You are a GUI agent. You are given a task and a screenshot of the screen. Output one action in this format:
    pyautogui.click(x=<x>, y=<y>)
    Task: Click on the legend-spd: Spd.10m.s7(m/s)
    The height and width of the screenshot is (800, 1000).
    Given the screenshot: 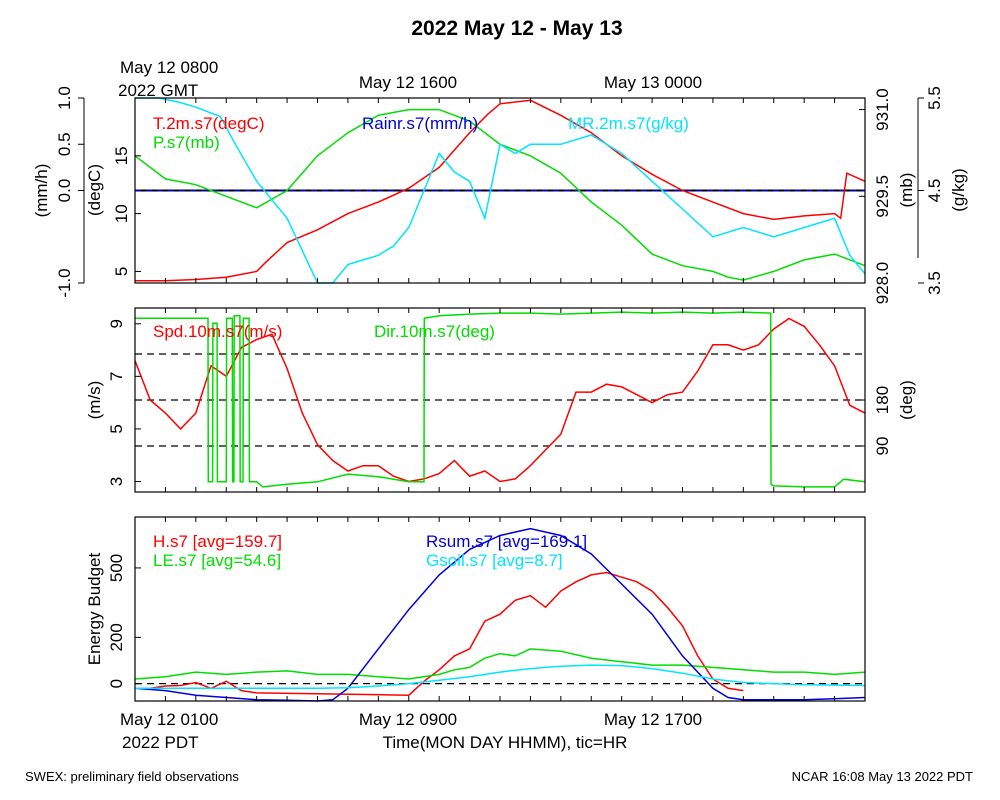 What is the action you would take?
    pyautogui.click(x=217, y=331)
    